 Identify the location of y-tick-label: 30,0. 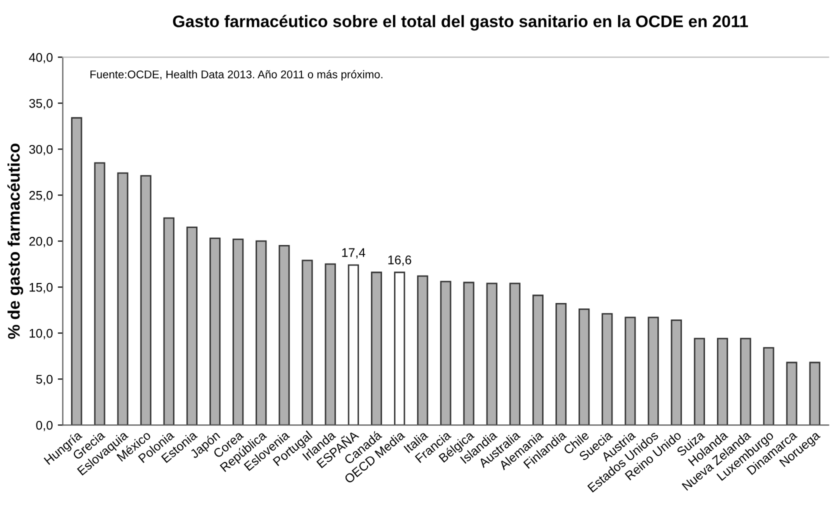
(41, 150).